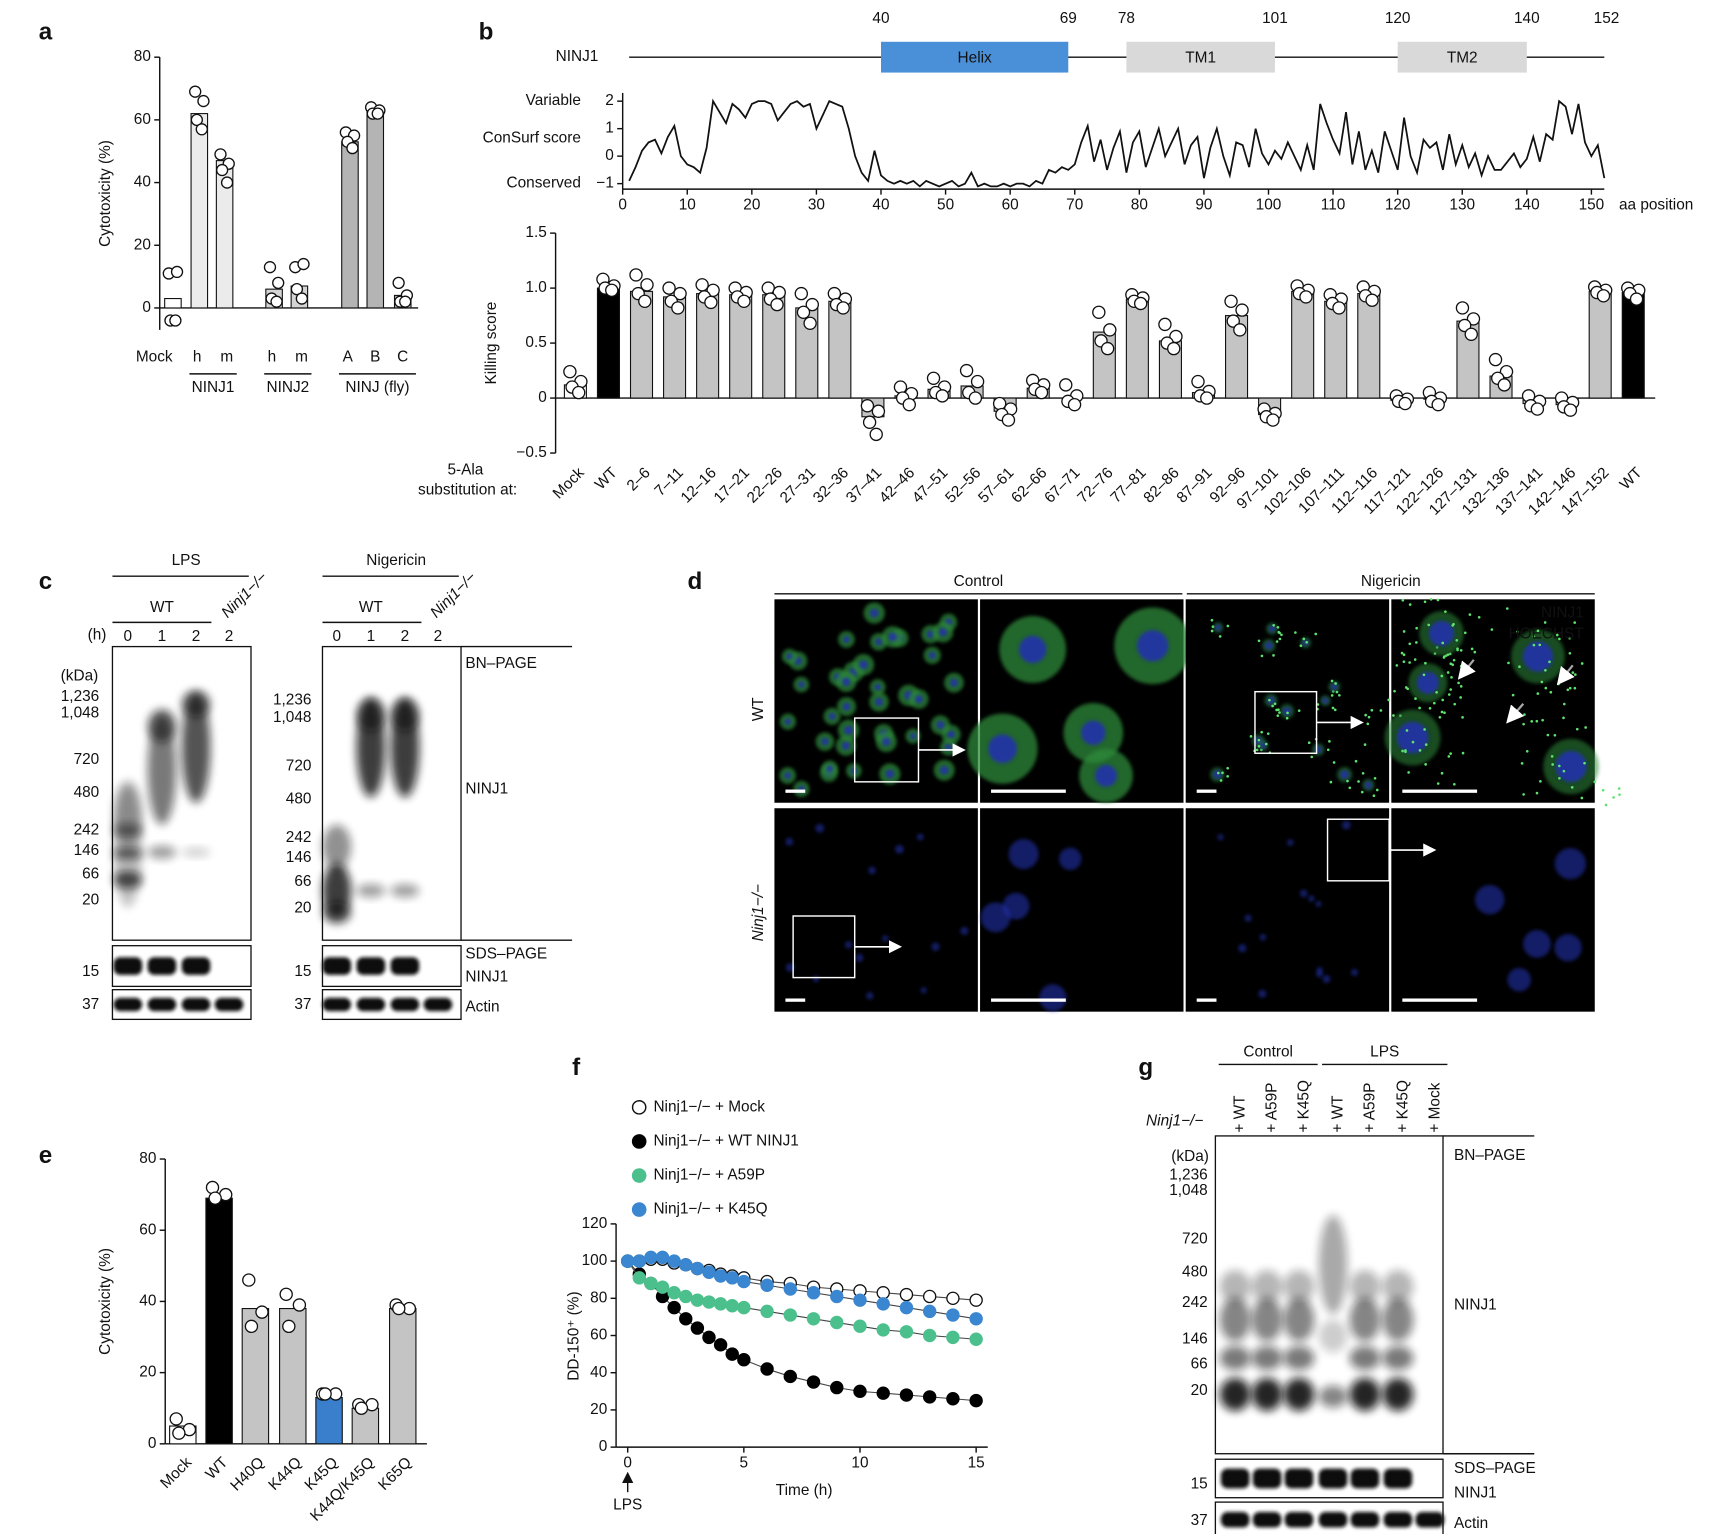  Describe the element at coordinates (375, 356) in the screenshot. I see `x-tick-label: B` at that location.